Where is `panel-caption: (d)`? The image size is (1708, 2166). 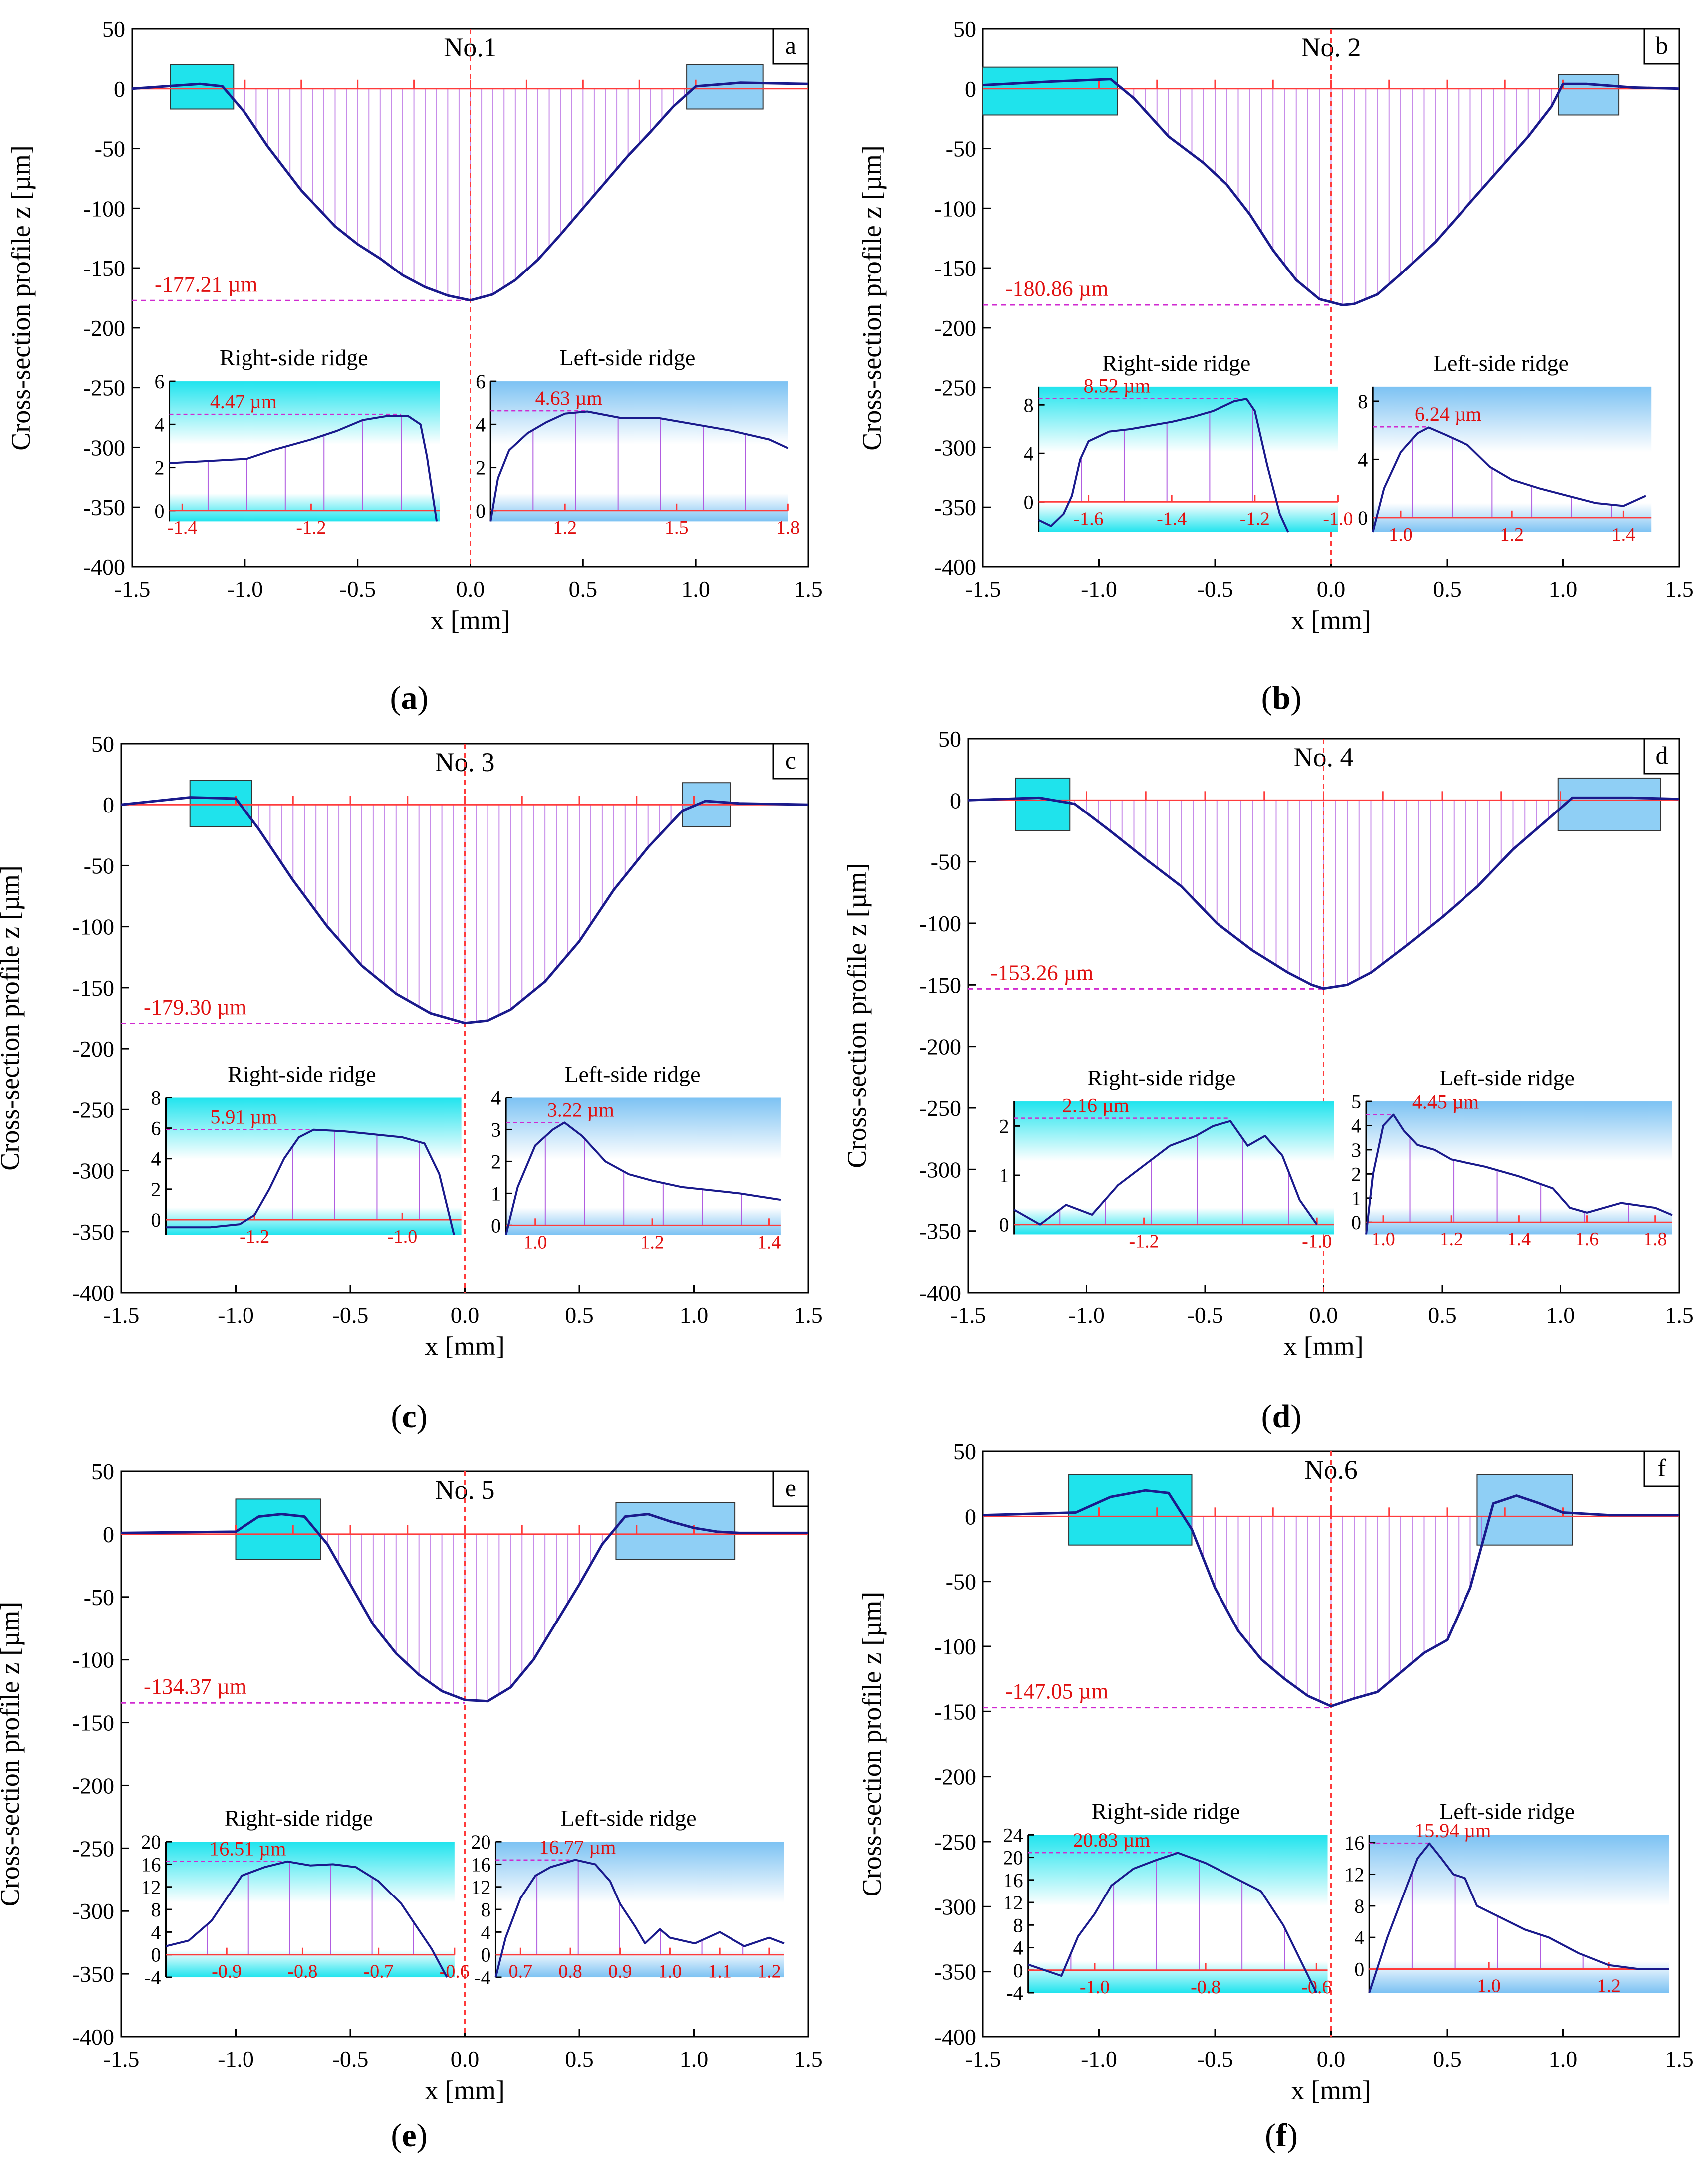 panel-caption: (d) is located at coordinates (1281, 1416).